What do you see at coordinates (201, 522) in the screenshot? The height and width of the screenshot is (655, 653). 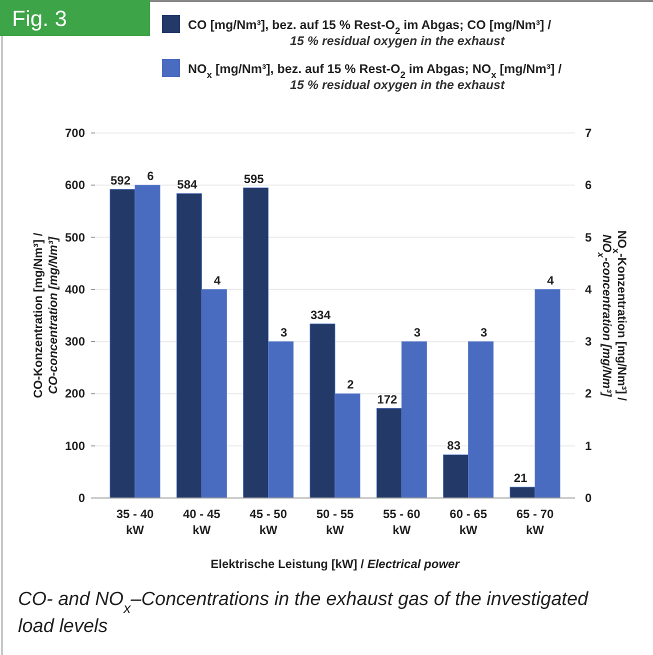 I see `x-tick-label: 40 - 45 kW` at bounding box center [201, 522].